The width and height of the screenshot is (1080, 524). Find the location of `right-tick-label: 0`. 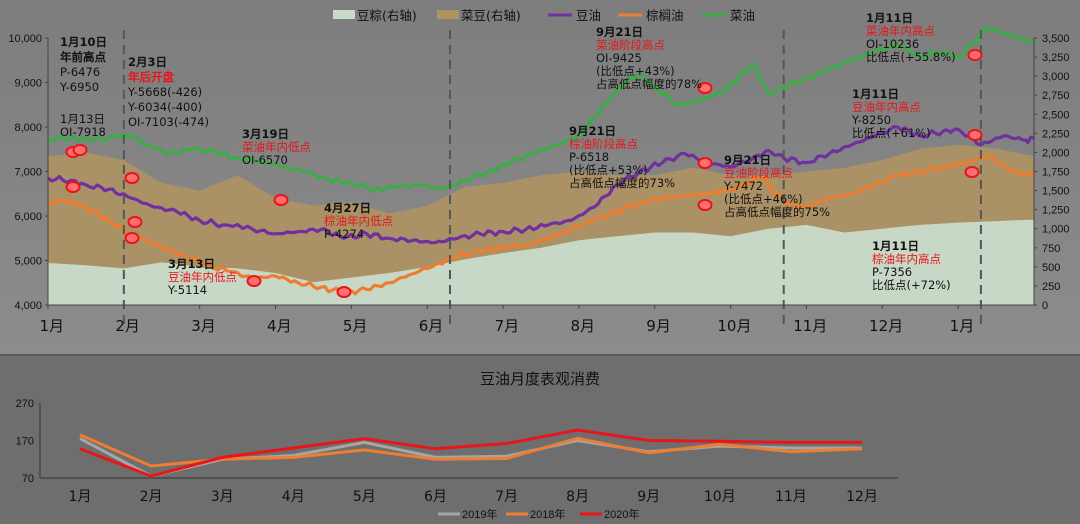

right-tick-label: 0 is located at coordinates (1045, 306).